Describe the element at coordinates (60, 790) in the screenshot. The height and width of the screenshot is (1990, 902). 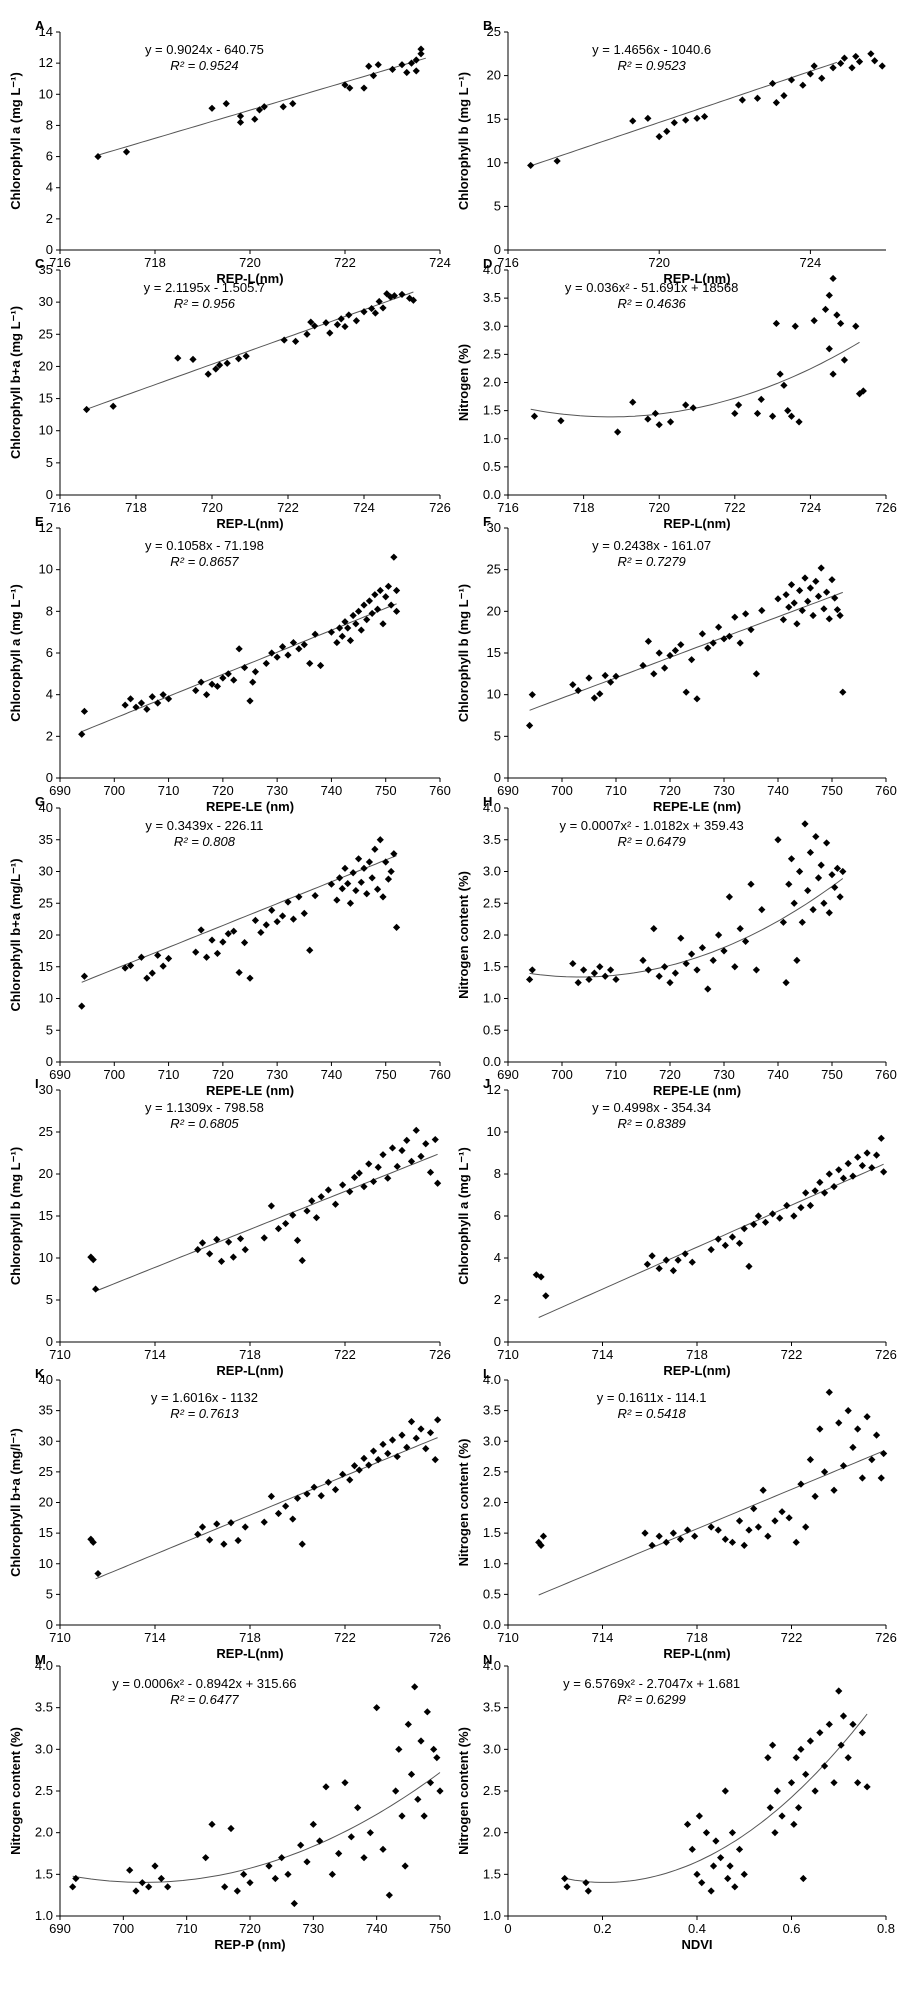
I see `x-tick-label: 690` at that location.